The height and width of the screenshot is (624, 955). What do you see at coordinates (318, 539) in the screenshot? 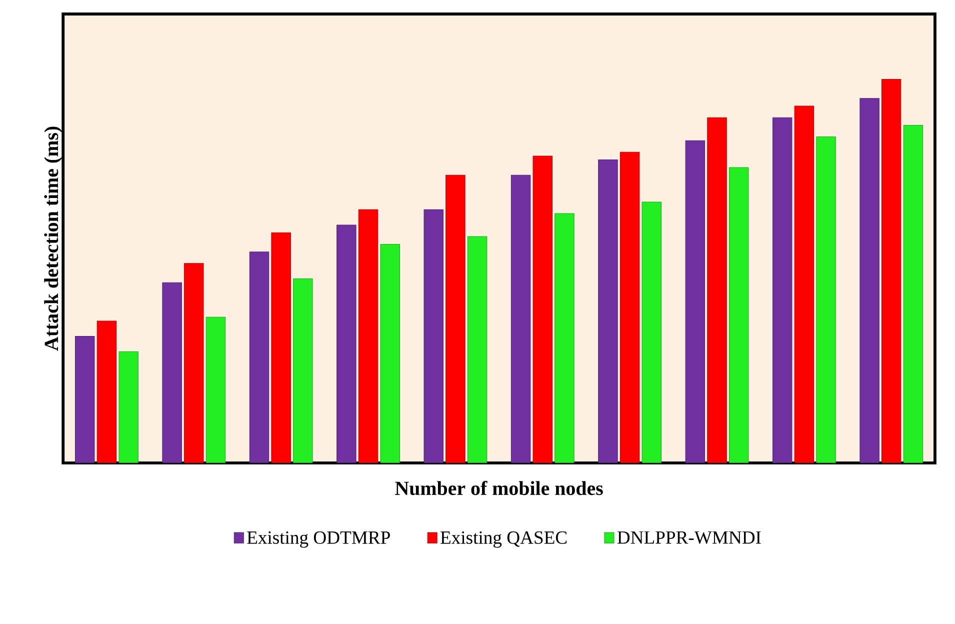
I see `legend-label: Existing ODTMRP` at bounding box center [318, 539].